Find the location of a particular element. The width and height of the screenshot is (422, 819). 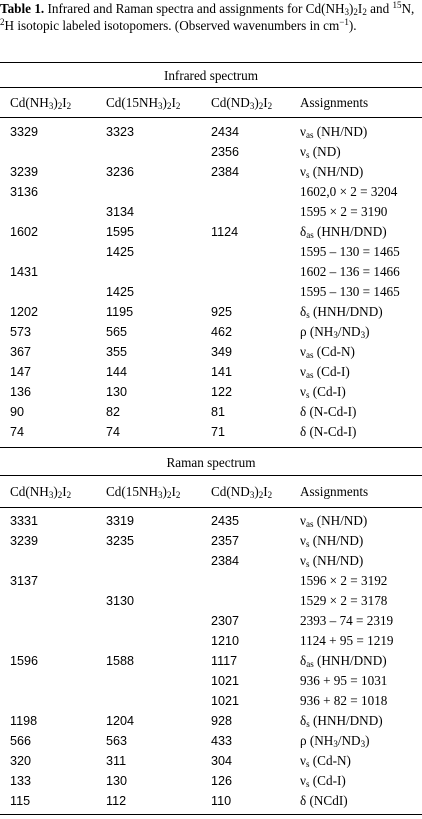

assignment-cell: νas (Cd-N) is located at coordinates (327, 352).